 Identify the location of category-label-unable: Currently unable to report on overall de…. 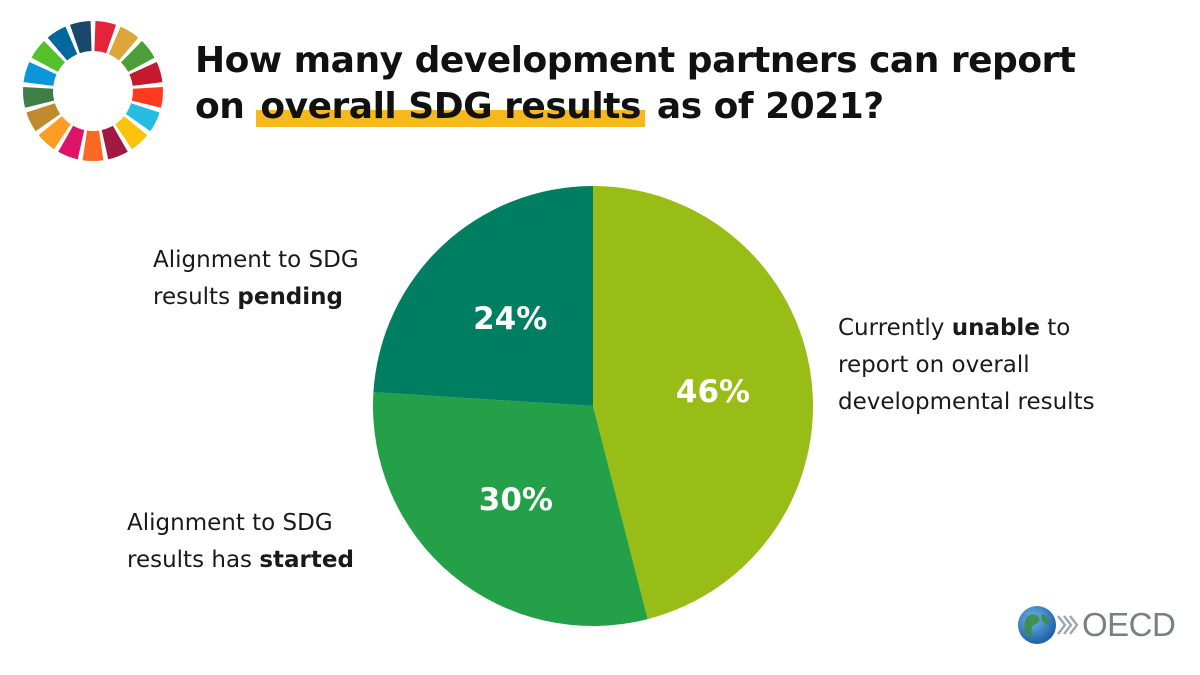
(978, 365).